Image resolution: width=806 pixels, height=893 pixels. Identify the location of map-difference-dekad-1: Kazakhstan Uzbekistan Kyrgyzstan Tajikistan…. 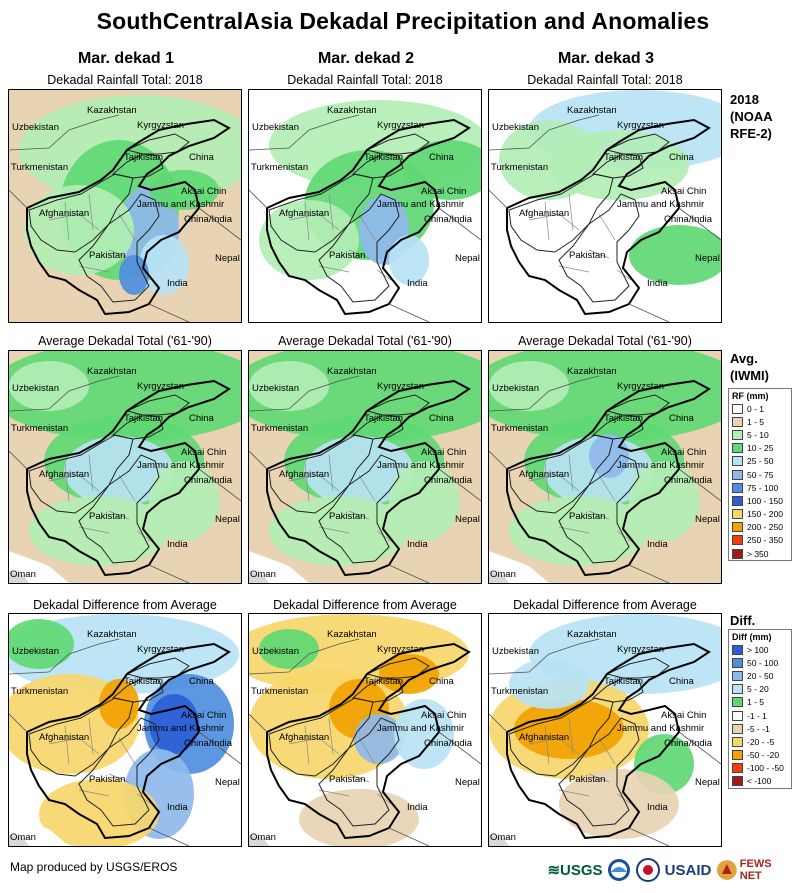
(125, 730).